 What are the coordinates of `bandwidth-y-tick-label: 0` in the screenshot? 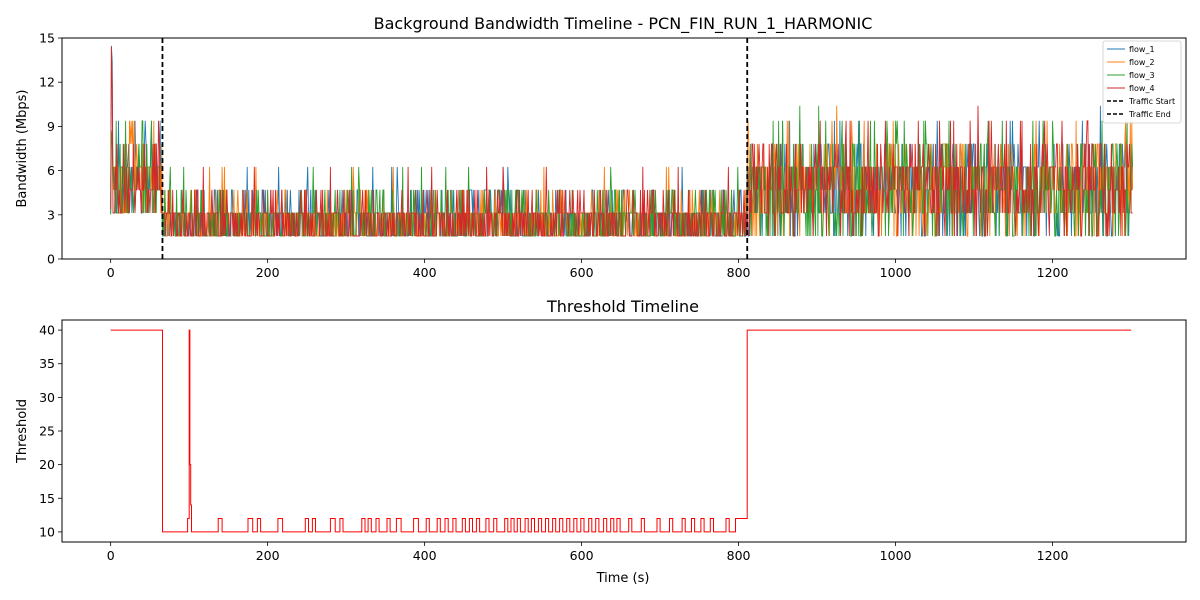 It's located at (51, 259).